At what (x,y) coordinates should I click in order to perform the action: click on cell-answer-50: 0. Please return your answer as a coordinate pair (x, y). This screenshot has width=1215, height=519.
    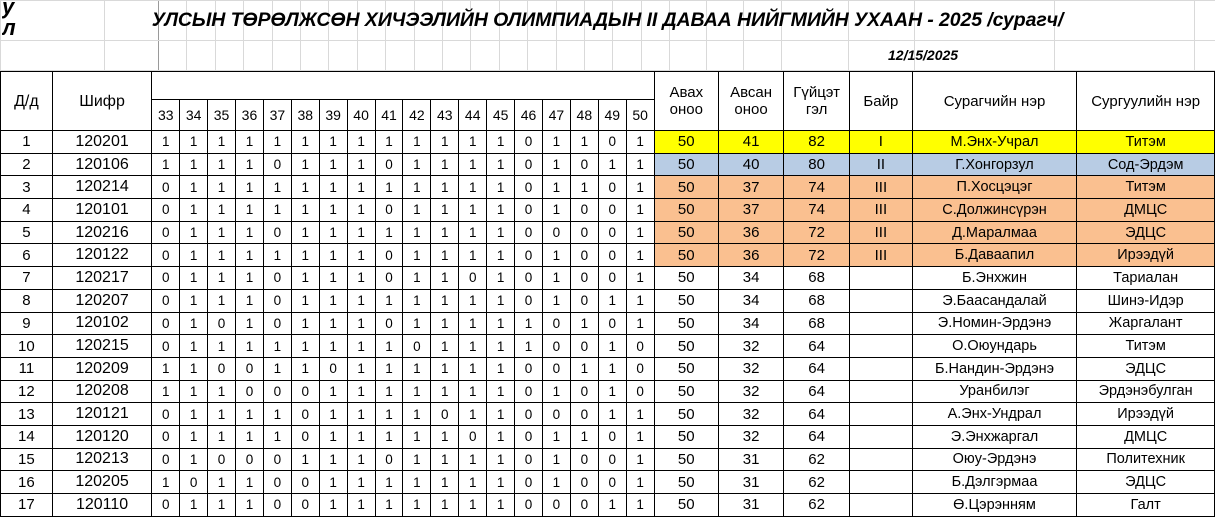
    Looking at the image, I should click on (640, 346).